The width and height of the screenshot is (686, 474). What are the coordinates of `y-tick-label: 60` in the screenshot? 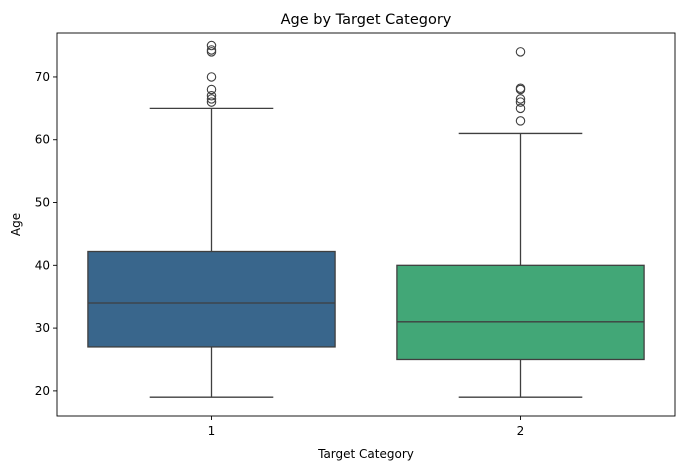 It's located at (42, 140).